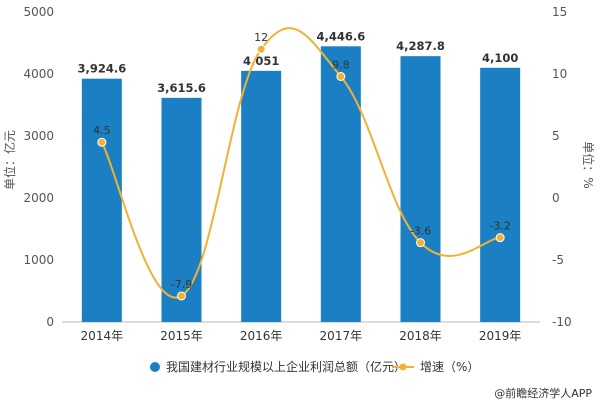 Image resolution: width=600 pixels, height=403 pixels. What do you see at coordinates (101, 69) in the screenshot?
I see `bar-value-label: 3,924.6` at bounding box center [101, 69].